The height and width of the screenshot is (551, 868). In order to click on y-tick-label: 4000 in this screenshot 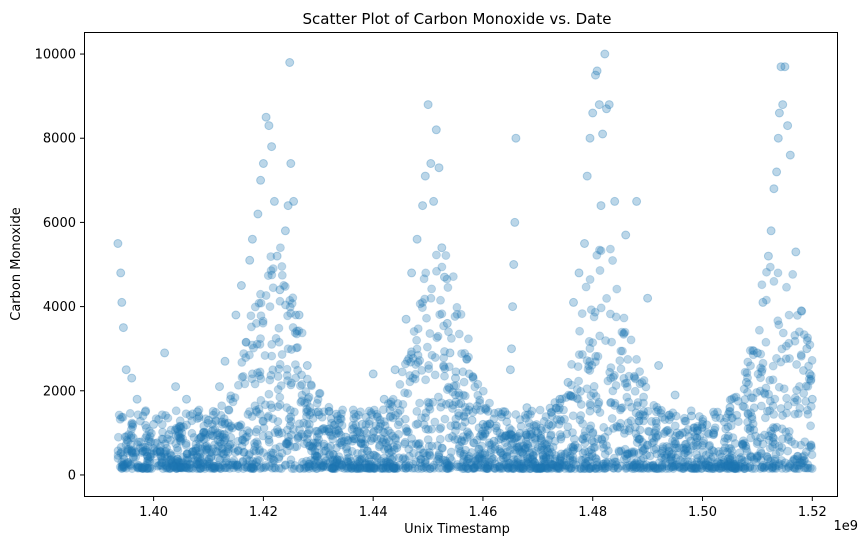, I will do `click(59, 307)`.